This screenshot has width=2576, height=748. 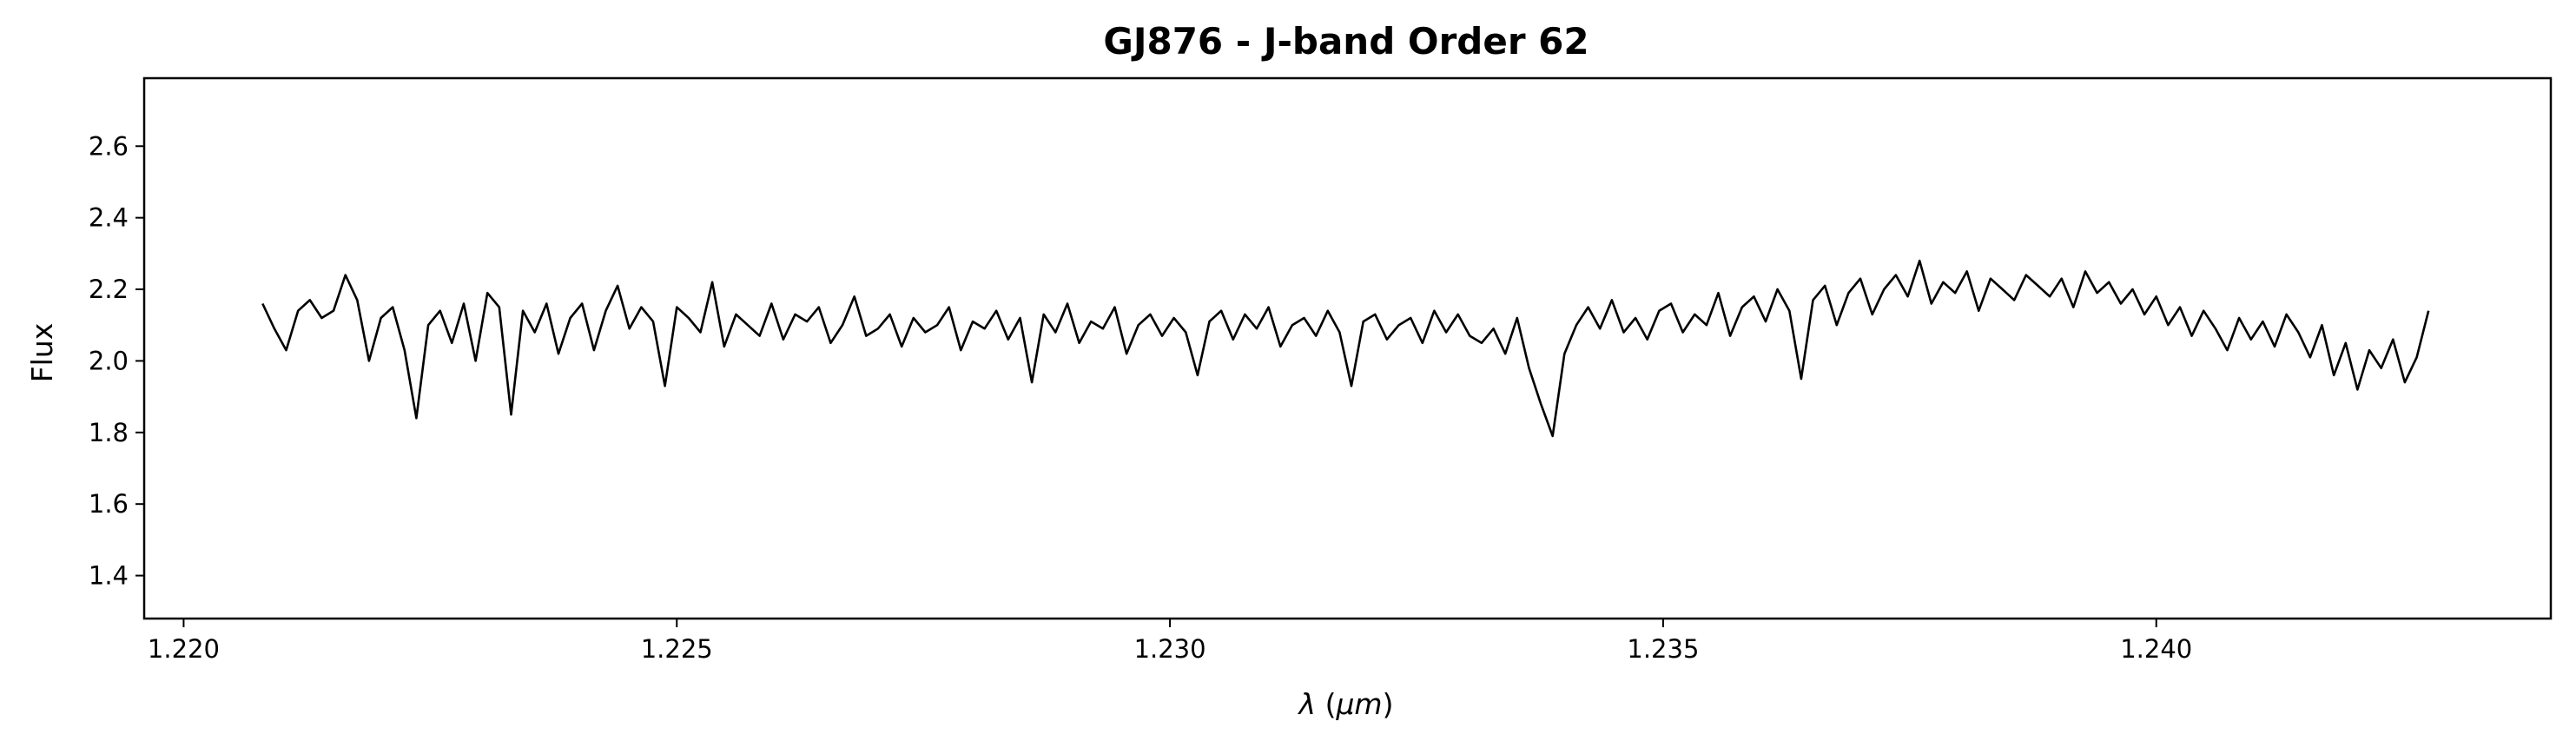 What do you see at coordinates (1388, 704) in the screenshot?
I see `x-axis-label-unit-close: )` at bounding box center [1388, 704].